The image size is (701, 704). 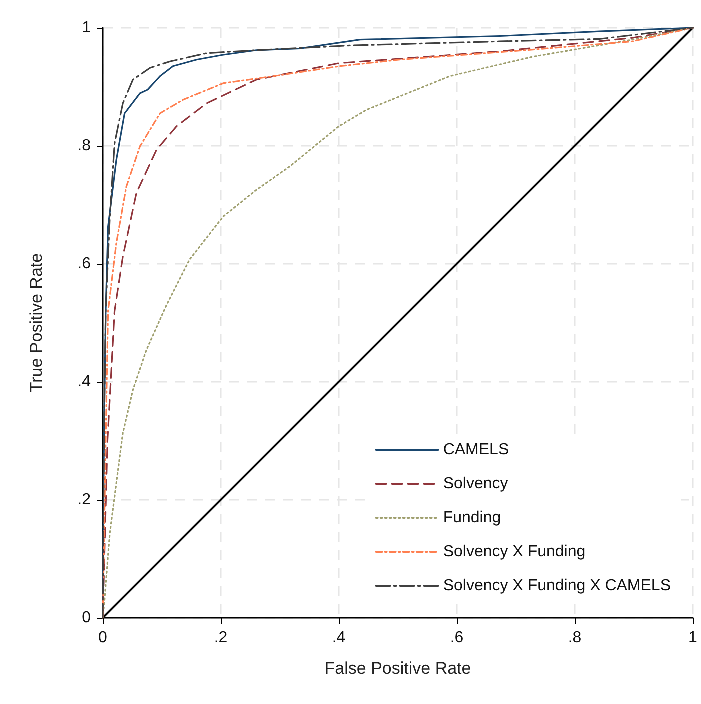 What do you see at coordinates (87, 28) in the screenshot?
I see `y-tick-label: 1` at bounding box center [87, 28].